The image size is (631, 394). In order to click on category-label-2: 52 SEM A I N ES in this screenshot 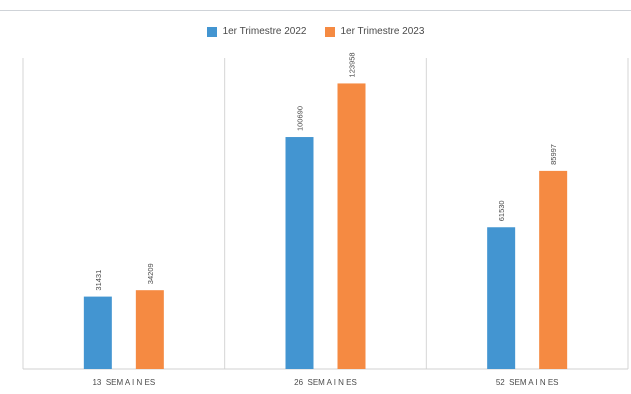, I will do `click(527, 382)`.